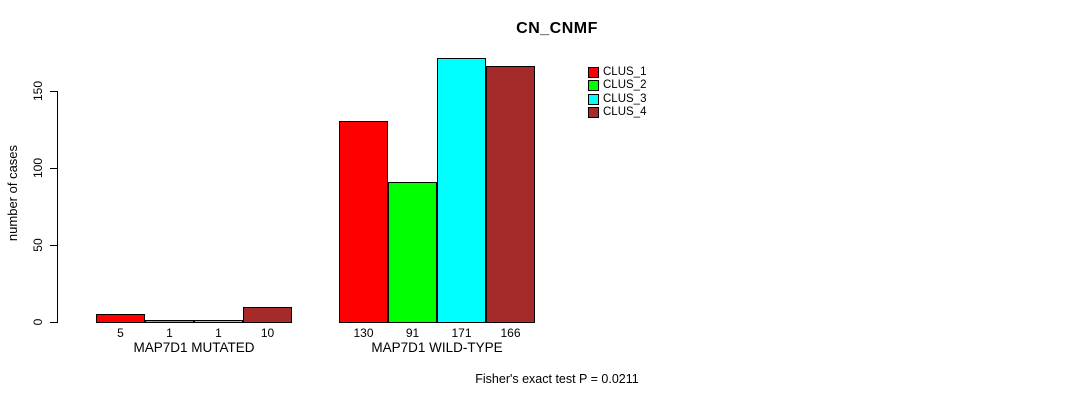 The image size is (1090, 400). Describe the element at coordinates (625, 72) in the screenshot. I see `legend-label: CLUS_1` at that location.